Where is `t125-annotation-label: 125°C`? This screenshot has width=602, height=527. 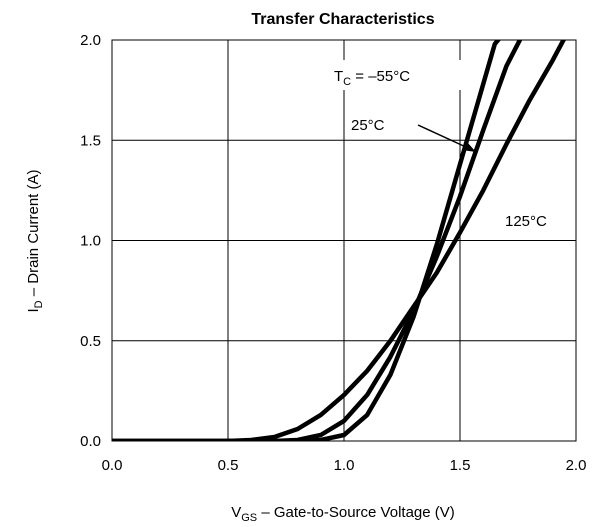
t125-annotation-label: 125°C is located at coordinates (526, 221).